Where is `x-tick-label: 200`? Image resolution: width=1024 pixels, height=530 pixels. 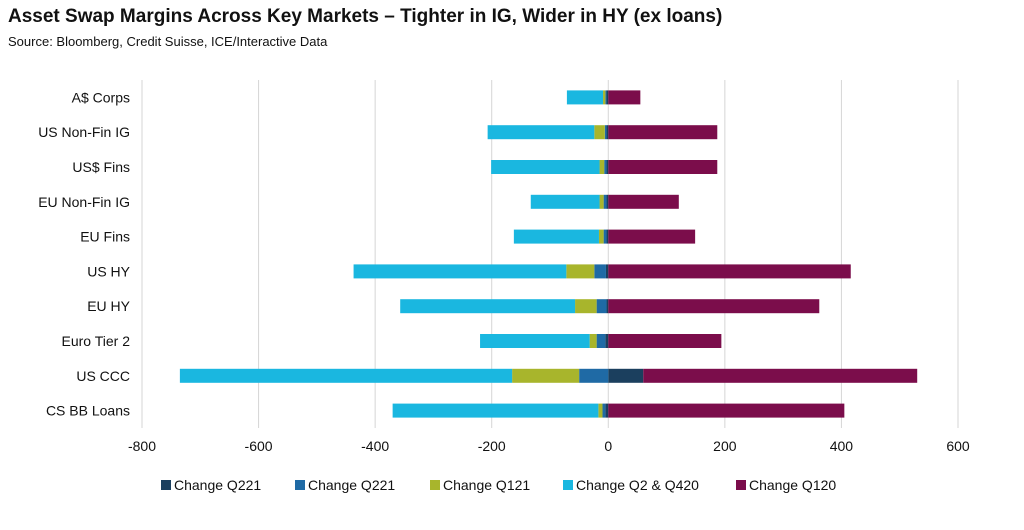 x-tick-label: 200 is located at coordinates (725, 446).